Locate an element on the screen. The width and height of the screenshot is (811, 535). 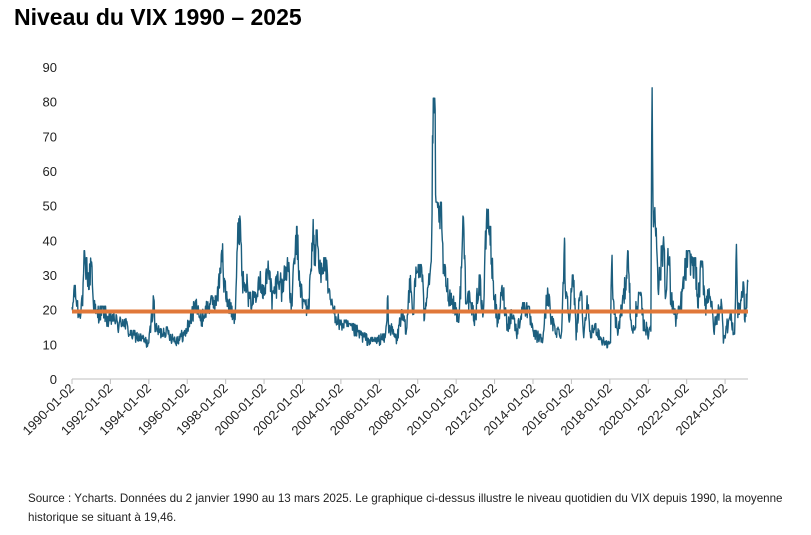
y-tick-label: 40 is located at coordinates (50, 240).